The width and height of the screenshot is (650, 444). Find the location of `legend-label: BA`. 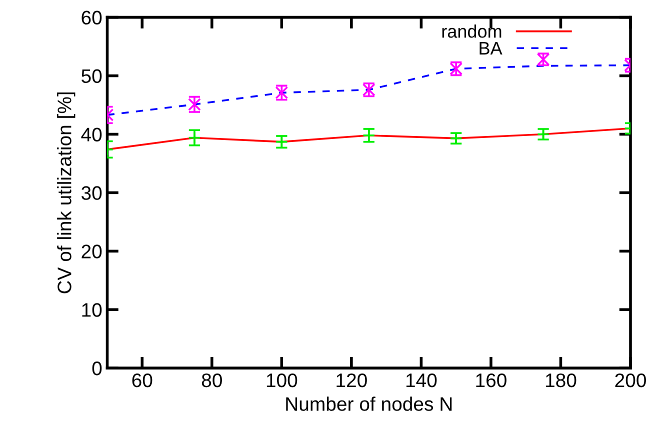

legend-label: BA is located at coordinates (491, 48).